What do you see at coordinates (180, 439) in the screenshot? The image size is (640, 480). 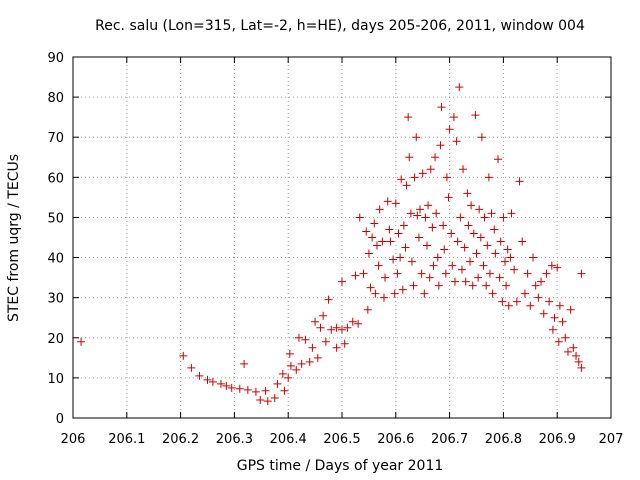 I see `x-tick-label: 206.2` at bounding box center [180, 439].